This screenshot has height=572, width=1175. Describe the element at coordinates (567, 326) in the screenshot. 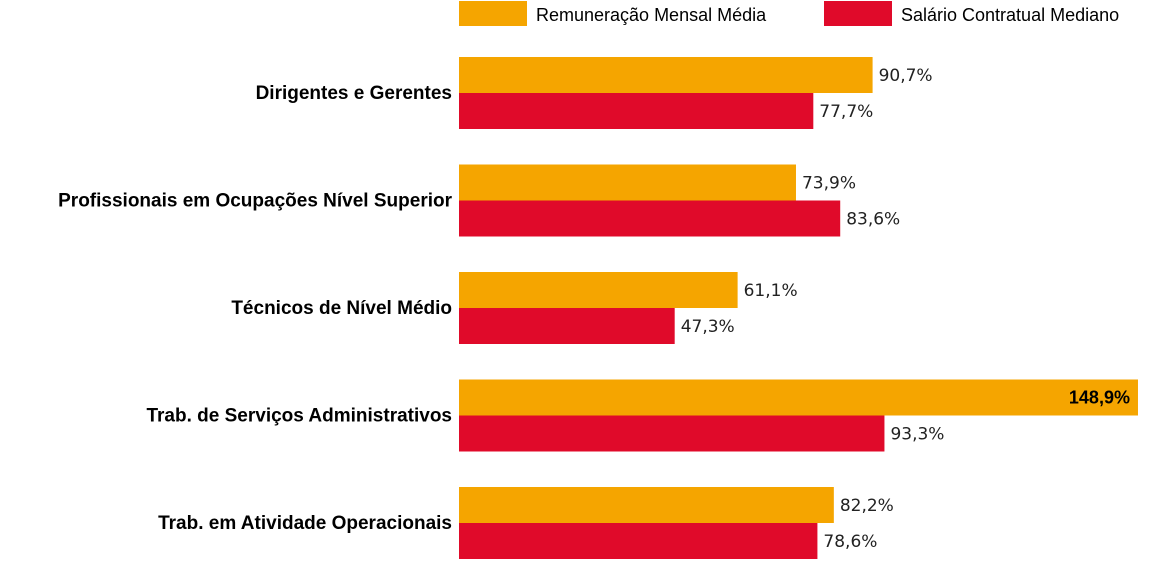

I see `bar-salario-contratual-mediano-tecnicos-de-nivel-medio` at that location.